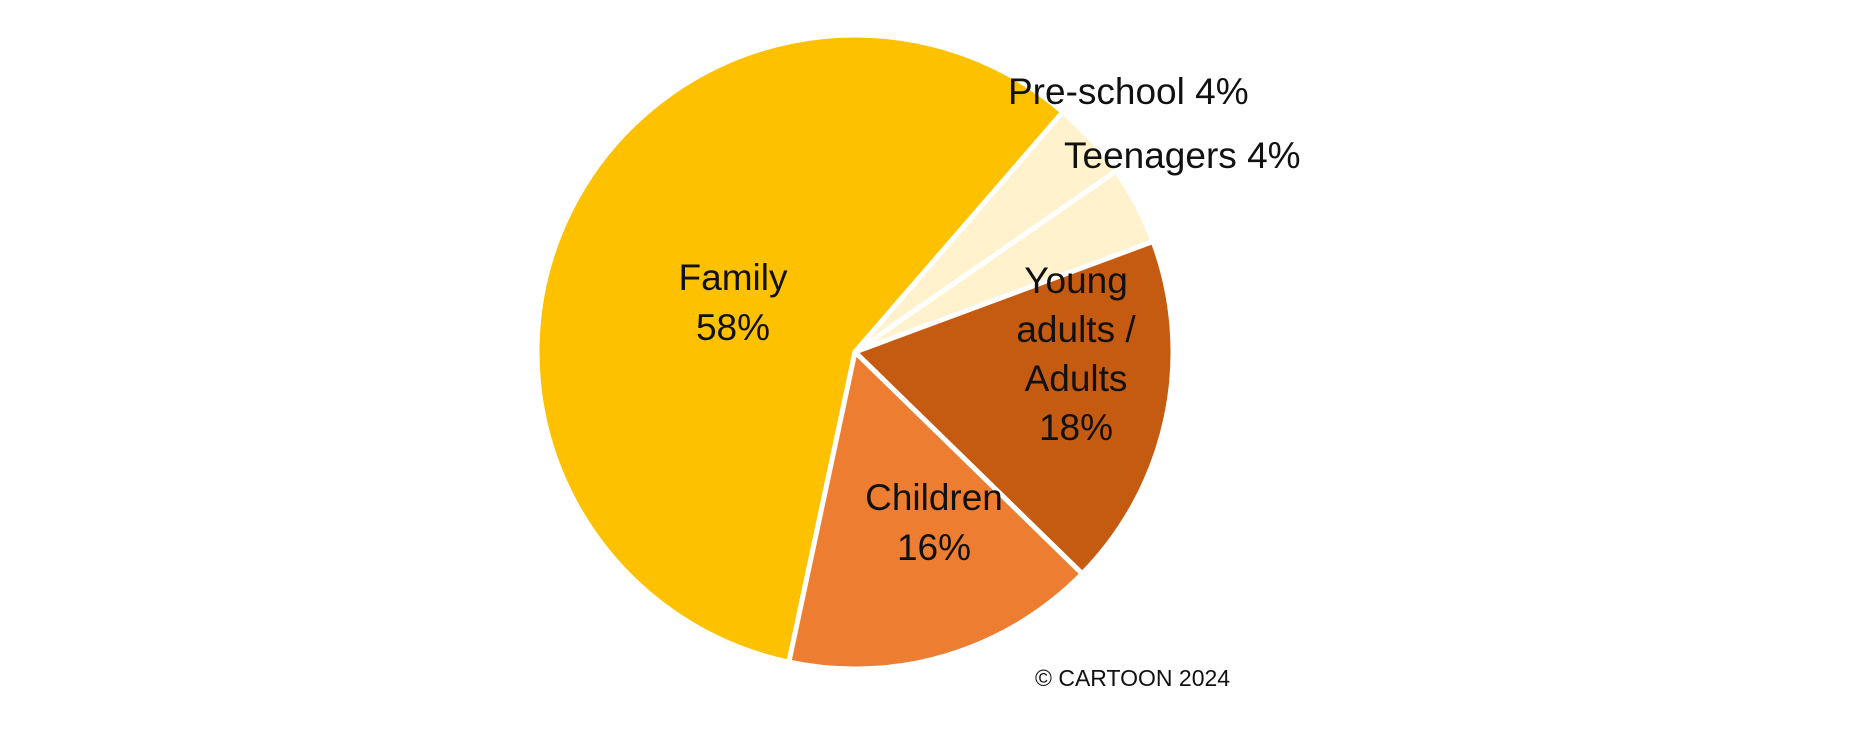  I want to click on copyright-credit: © CARTOON 2024, so click(1132, 678).